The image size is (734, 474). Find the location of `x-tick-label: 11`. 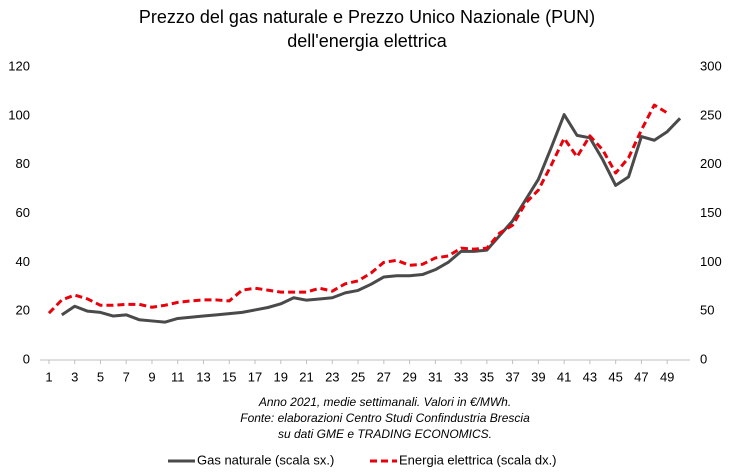

x-tick-label: 11 is located at coordinates (178, 376).